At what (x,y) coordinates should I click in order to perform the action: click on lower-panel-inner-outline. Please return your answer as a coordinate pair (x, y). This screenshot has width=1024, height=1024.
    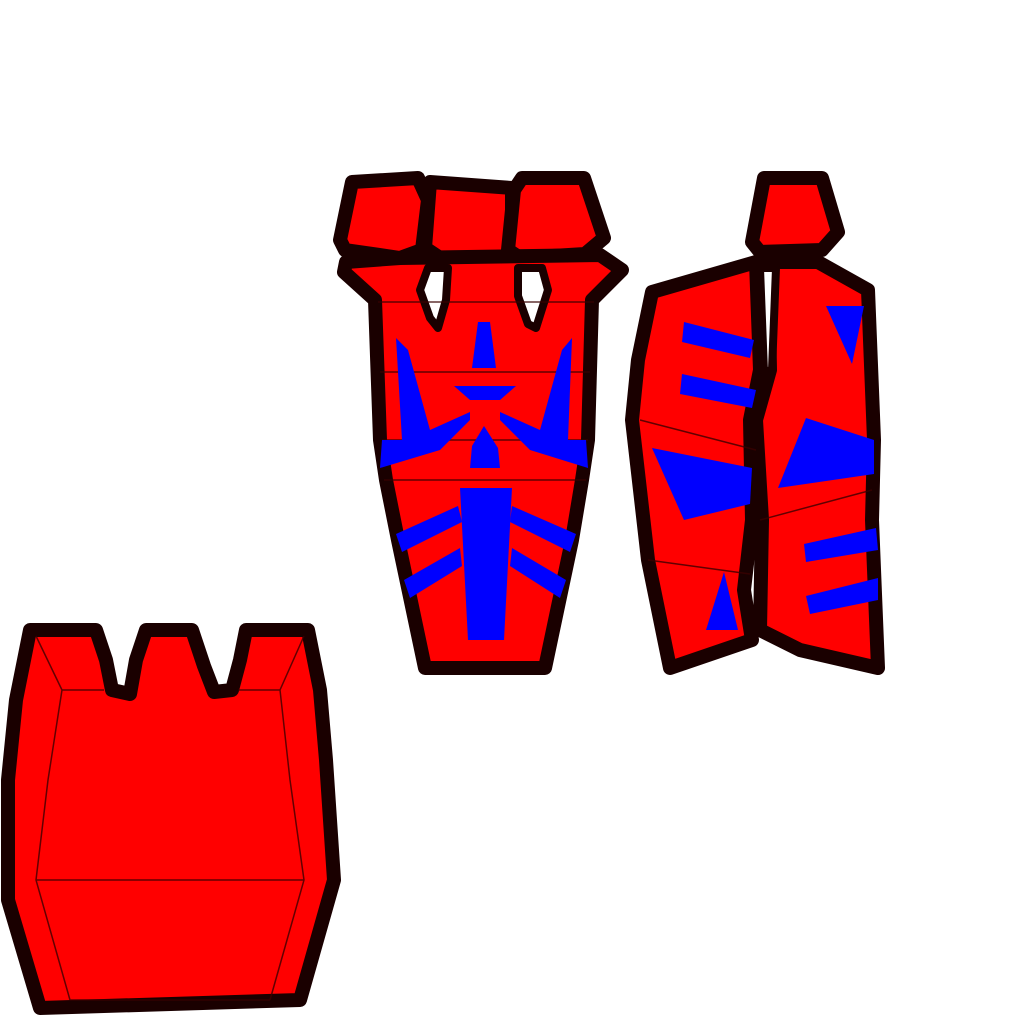
    Looking at the image, I should click on (170, 818).